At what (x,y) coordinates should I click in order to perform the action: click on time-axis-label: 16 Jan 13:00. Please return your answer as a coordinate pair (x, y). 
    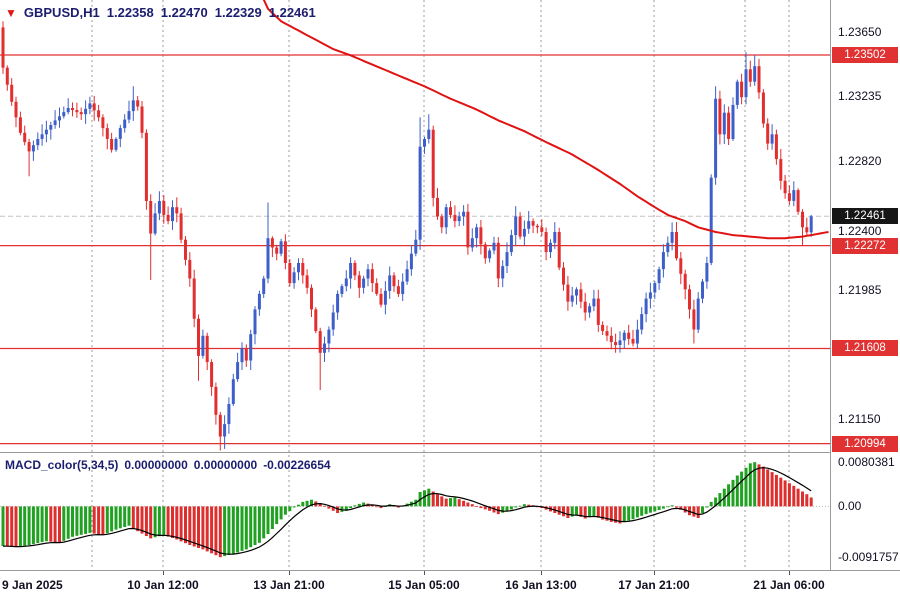
    Looking at the image, I should click on (541, 585).